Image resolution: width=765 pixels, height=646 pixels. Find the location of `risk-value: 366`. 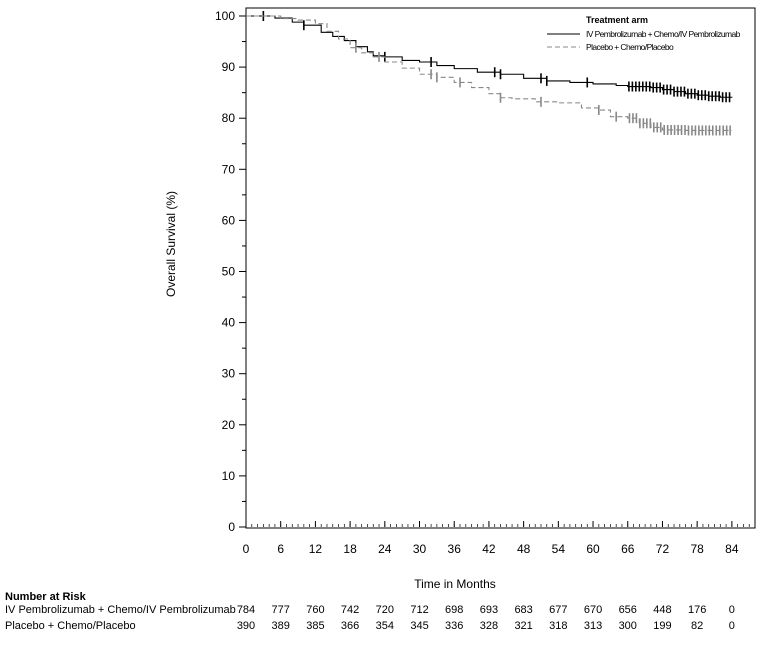

risk-value: 366 is located at coordinates (350, 626).